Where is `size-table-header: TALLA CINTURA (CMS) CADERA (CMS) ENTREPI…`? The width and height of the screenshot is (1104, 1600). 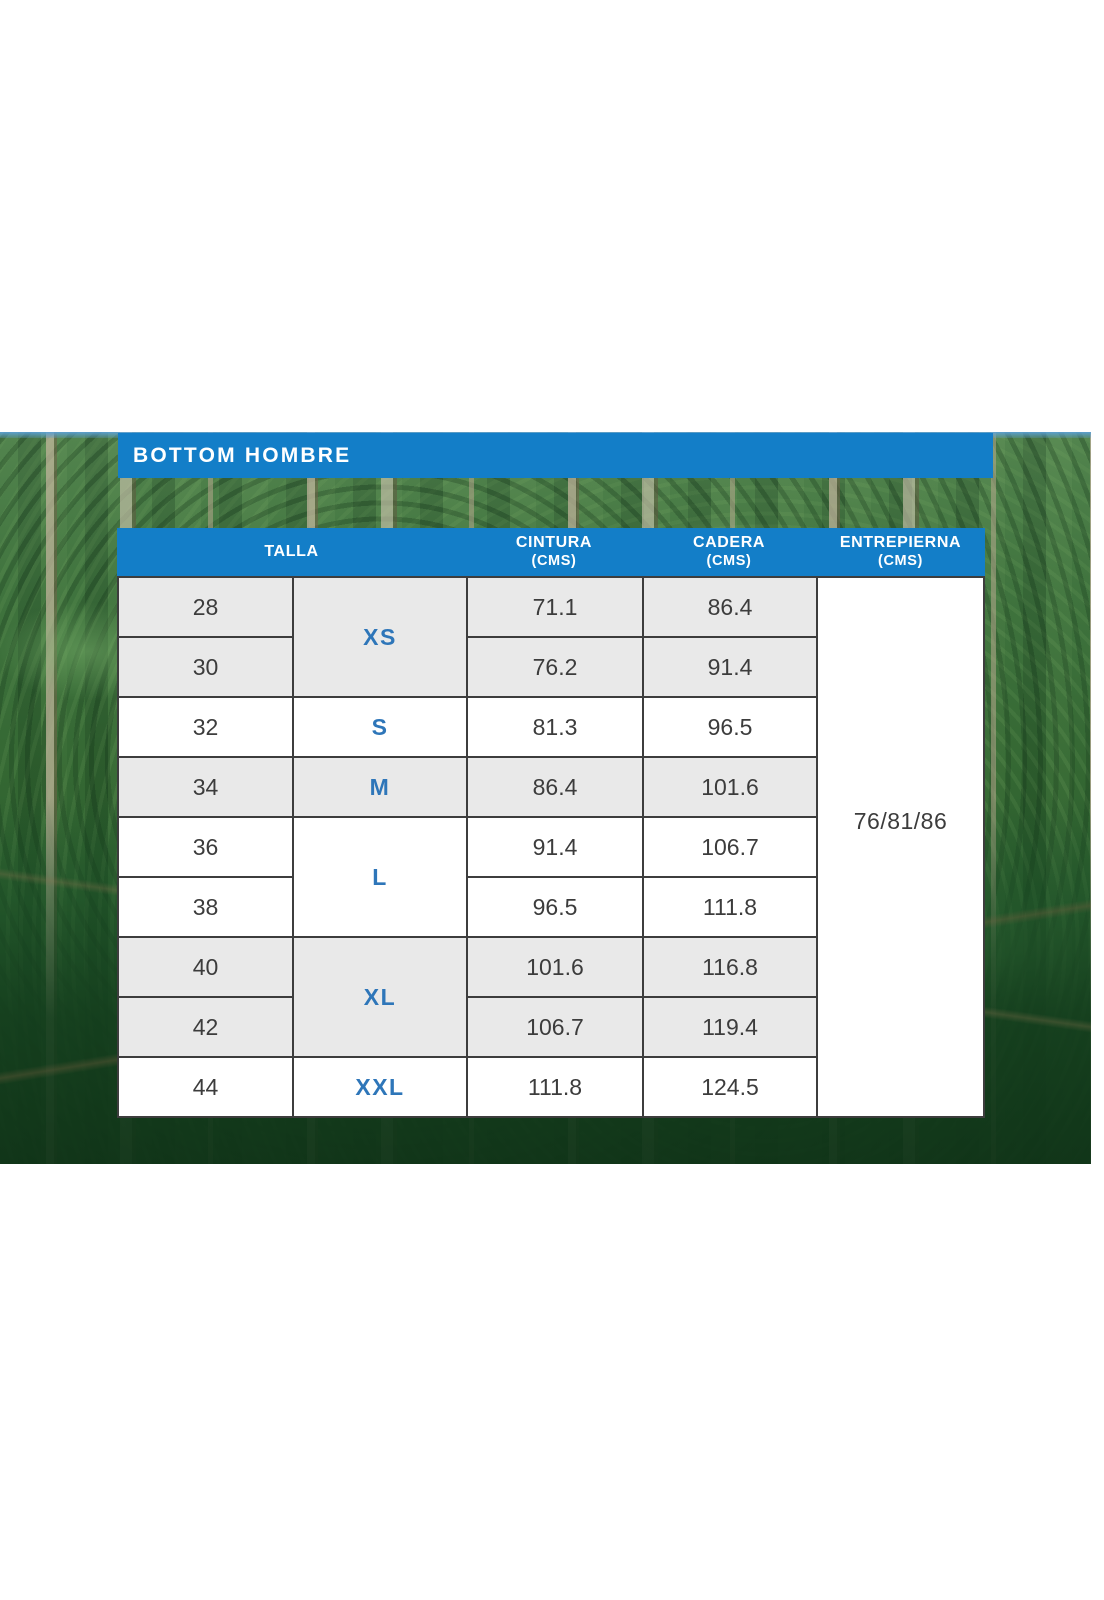 size-table-header: TALLA CINTURA (CMS) CADERA (CMS) ENTREPI… is located at coordinates (551, 552).